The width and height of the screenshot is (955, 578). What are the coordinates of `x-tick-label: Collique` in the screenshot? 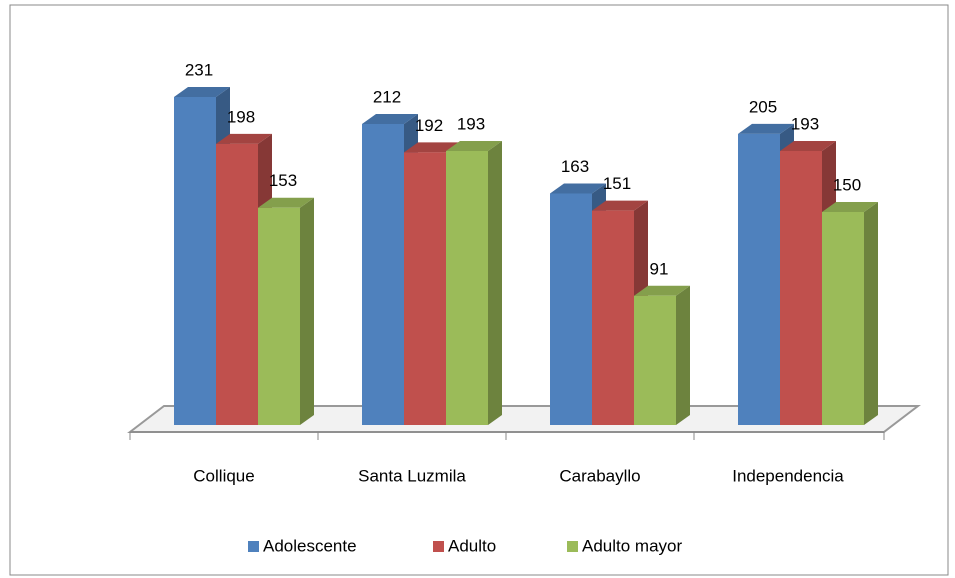 It's located at (223, 475).